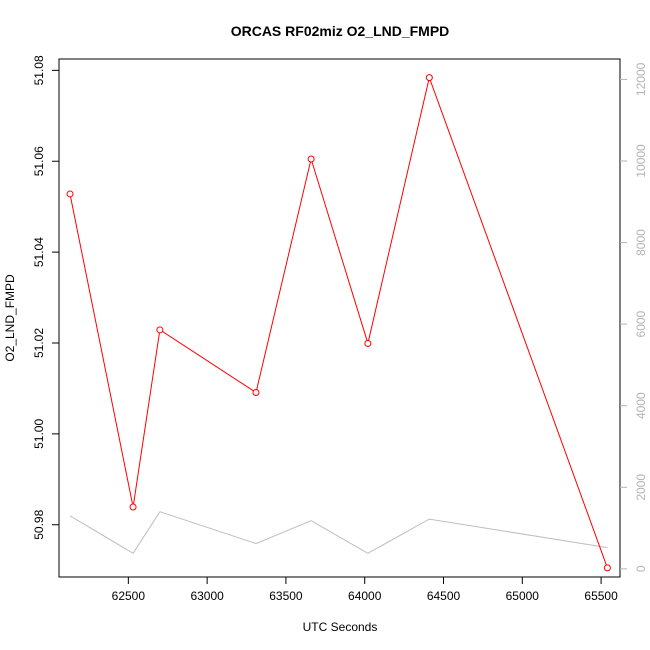 The width and height of the screenshot is (650, 650). I want to click on y2-tick-label-0: 0, so click(641, 568).